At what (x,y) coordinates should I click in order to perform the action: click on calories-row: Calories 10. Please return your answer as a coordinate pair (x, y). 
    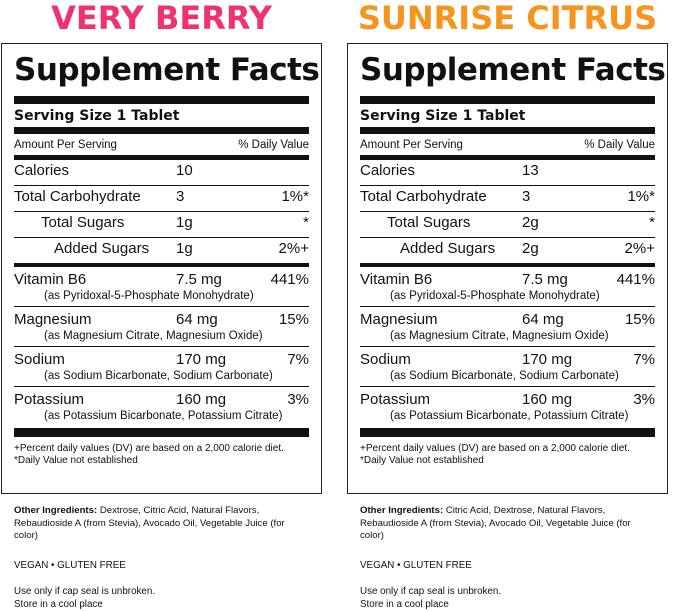
    Looking at the image, I should click on (161, 173).